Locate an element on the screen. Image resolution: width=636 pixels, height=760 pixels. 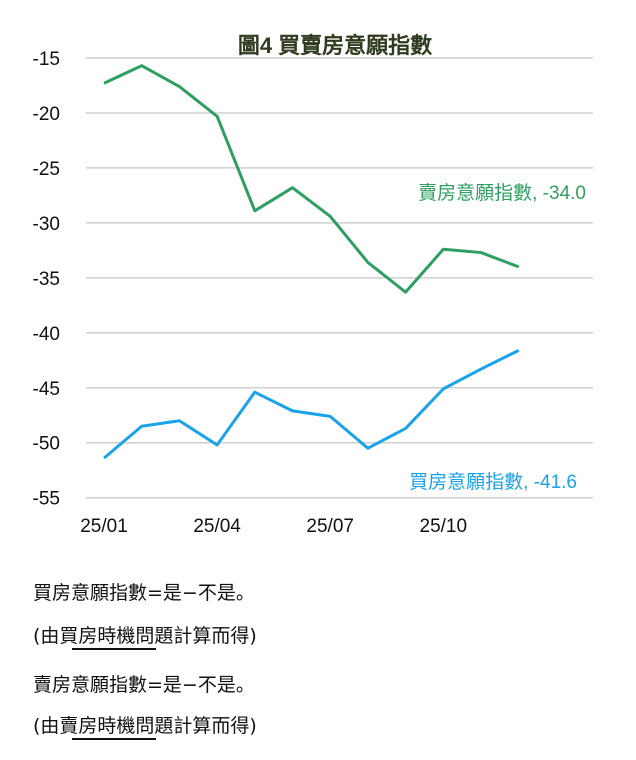
note-buy-source: (由買房時機問題計算而得) is located at coordinates (145, 636).